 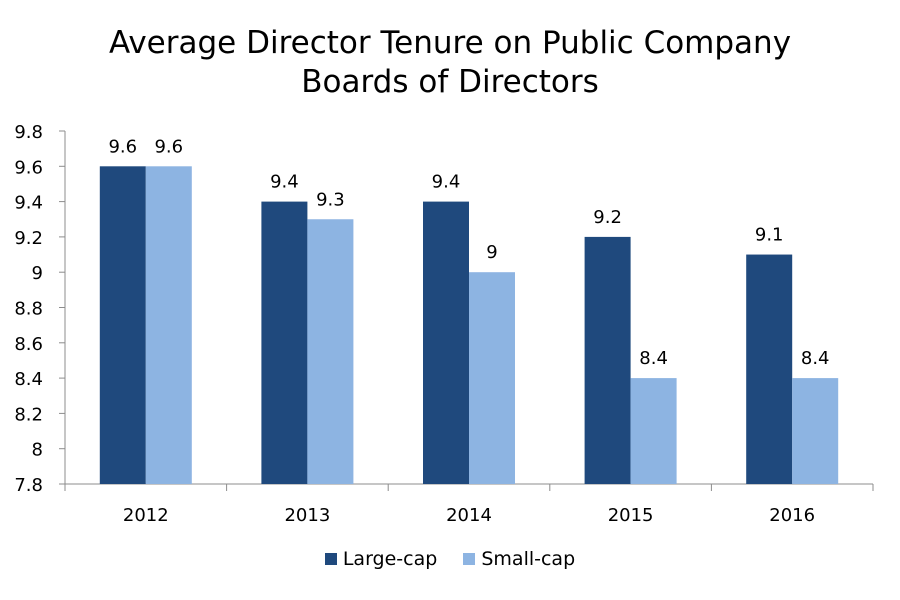 I want to click on bar-value-label: 9.2, so click(x=607, y=217).